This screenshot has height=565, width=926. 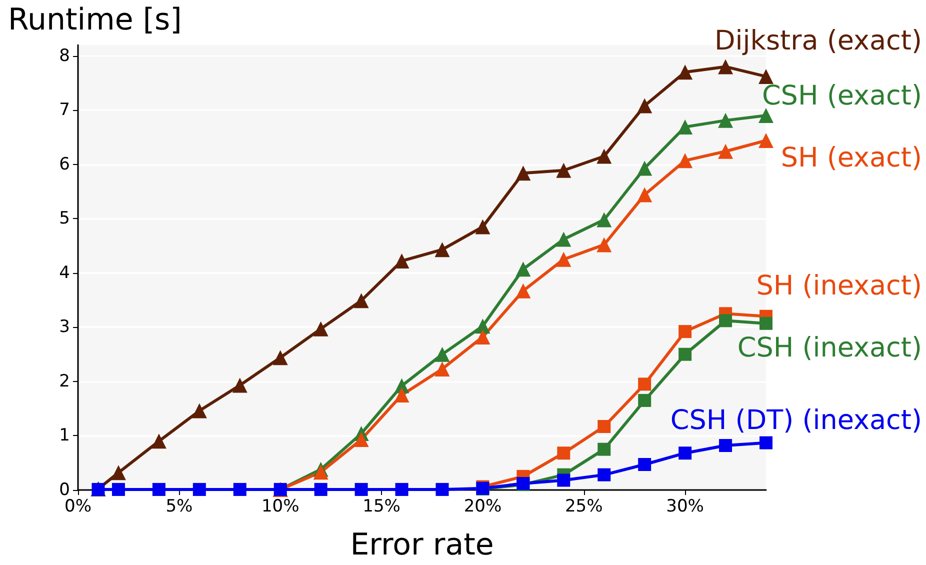 I want to click on y-tick-label: 1, so click(x=64, y=436).